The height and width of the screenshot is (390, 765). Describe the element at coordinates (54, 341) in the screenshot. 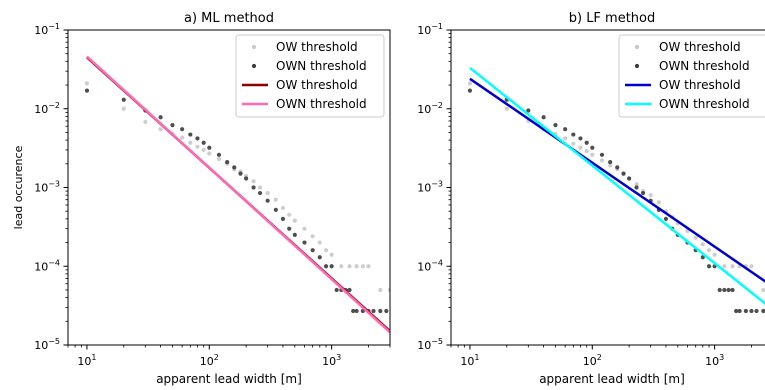

I see `y-tick-label-exponent: −5` at that location.